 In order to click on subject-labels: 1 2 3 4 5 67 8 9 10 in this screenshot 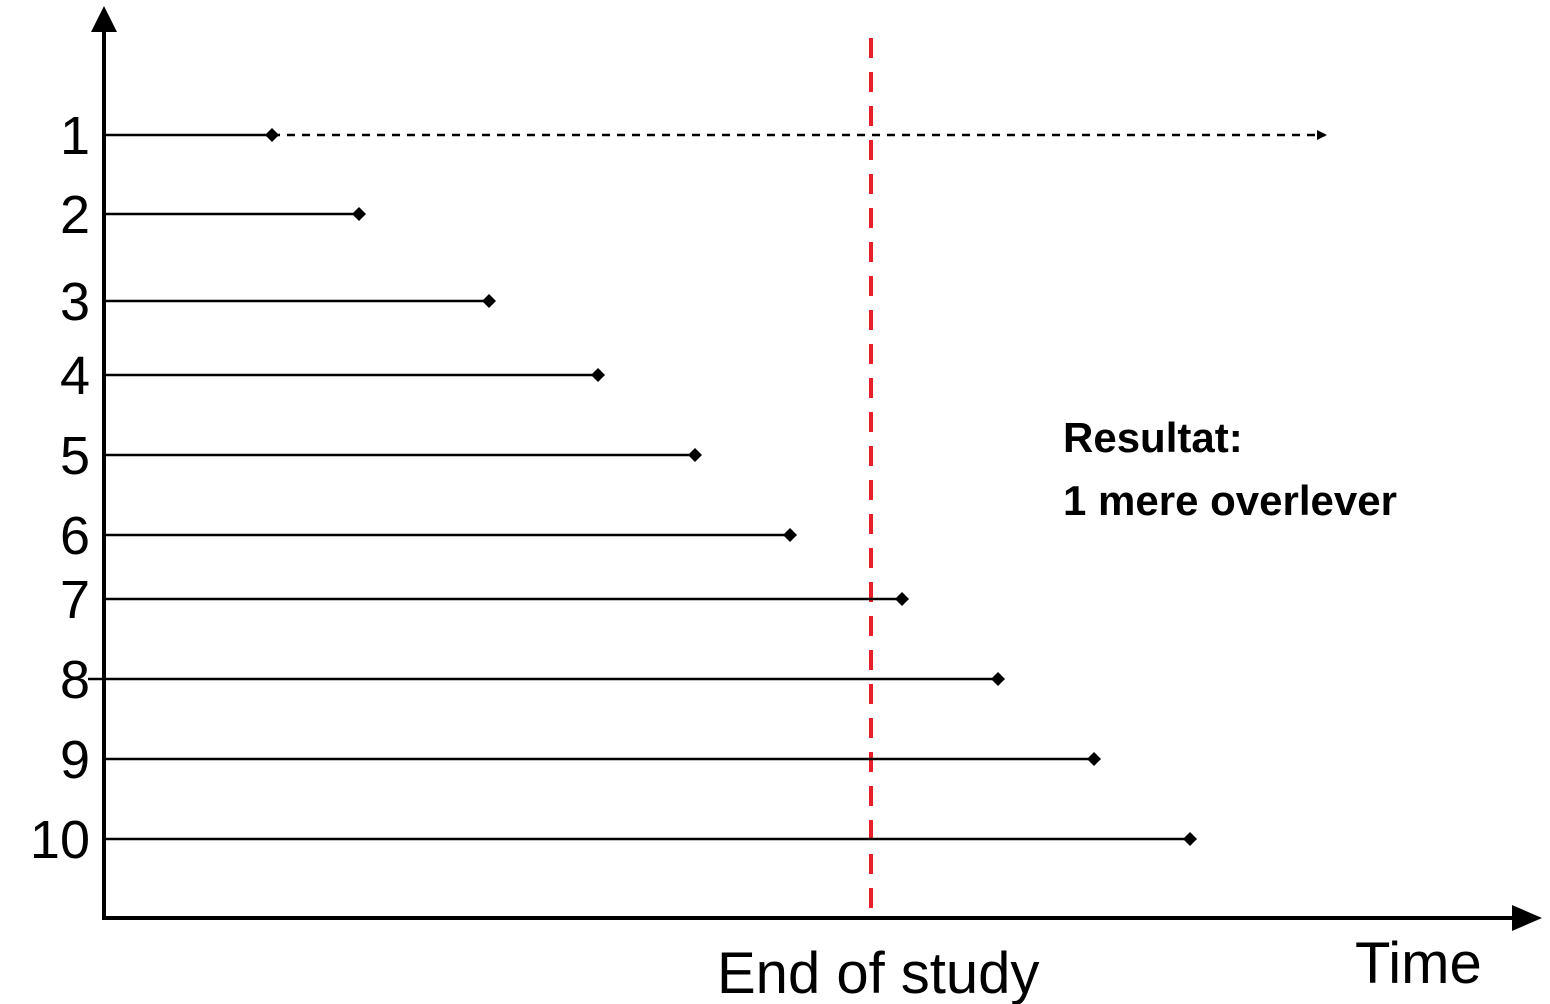, I will do `click(60, 488)`.